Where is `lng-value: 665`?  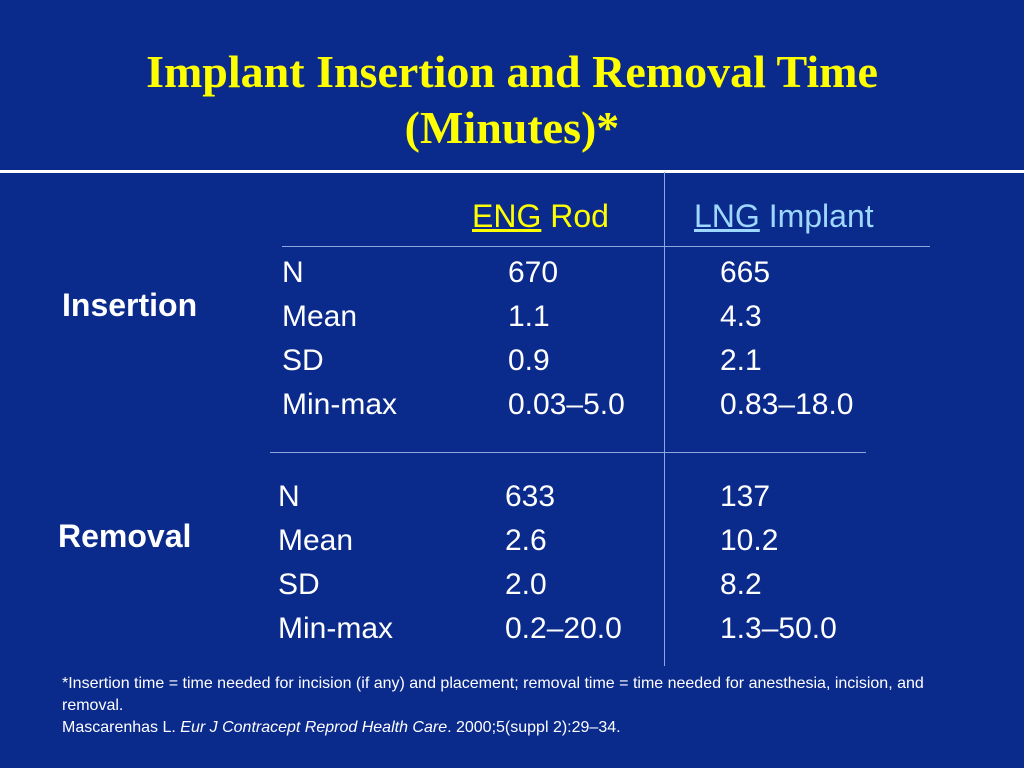
lng-value: 665 is located at coordinates (745, 272).